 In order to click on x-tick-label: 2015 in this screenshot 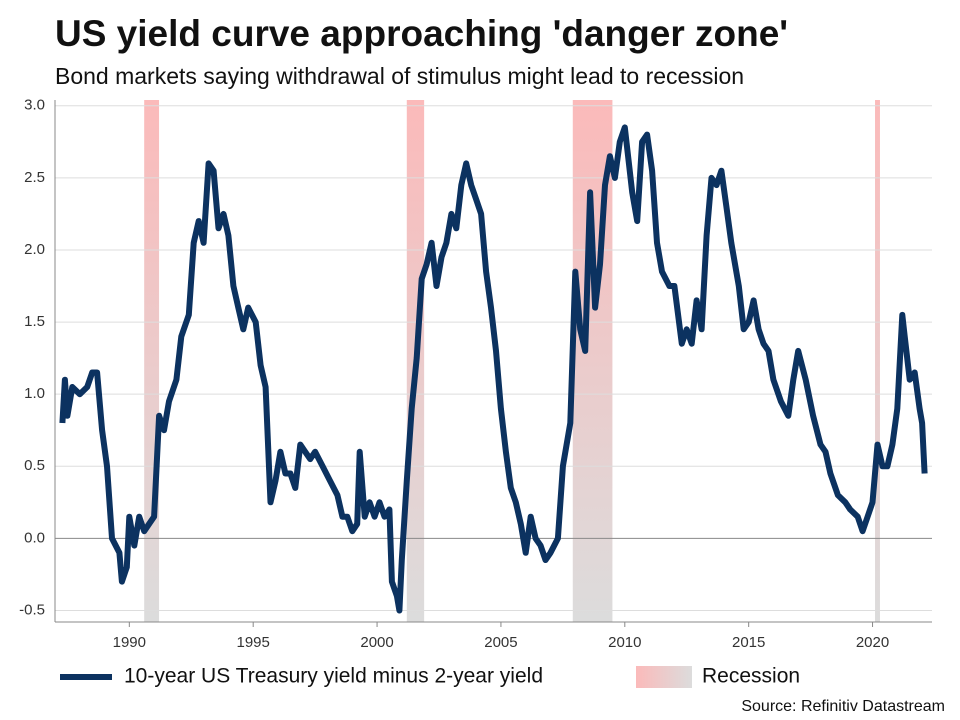, I will do `click(748, 642)`.